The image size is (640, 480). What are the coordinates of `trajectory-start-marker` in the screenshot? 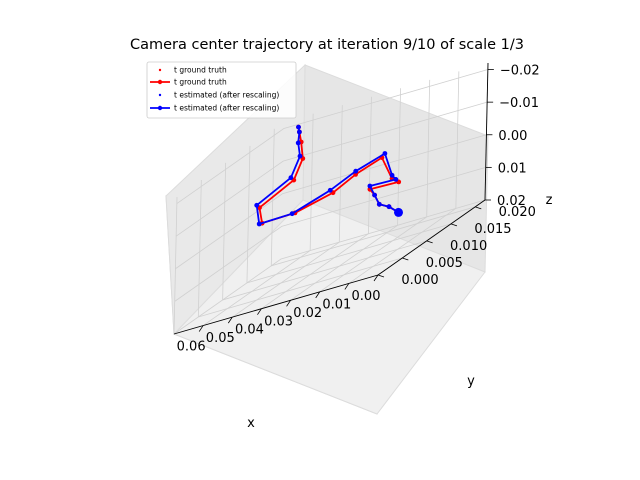 It's located at (398, 212).